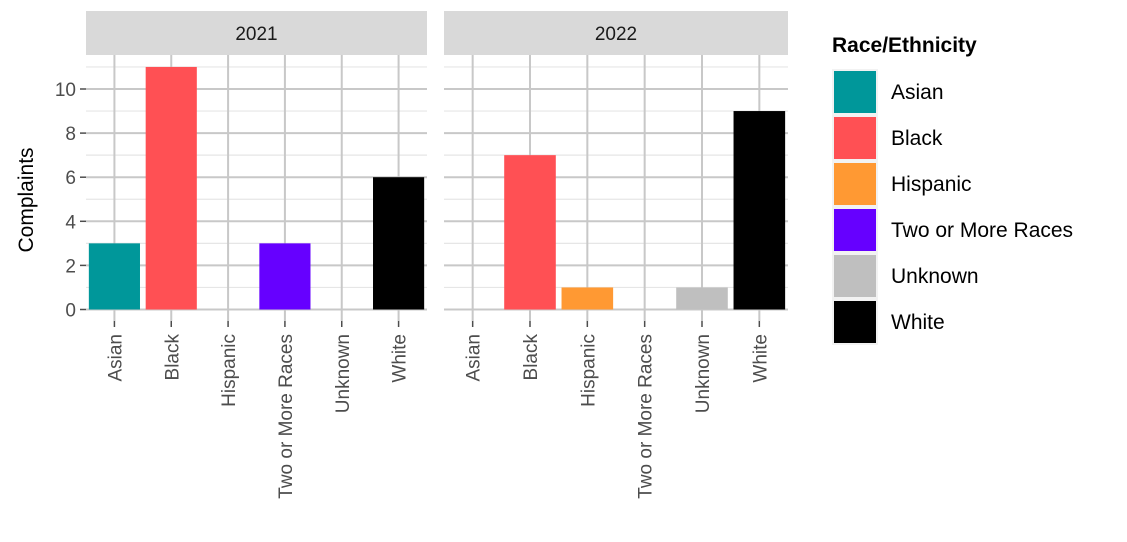 The width and height of the screenshot is (1127, 542). Describe the element at coordinates (887, 138) in the screenshot. I see `legend-item-black: Black` at that location.